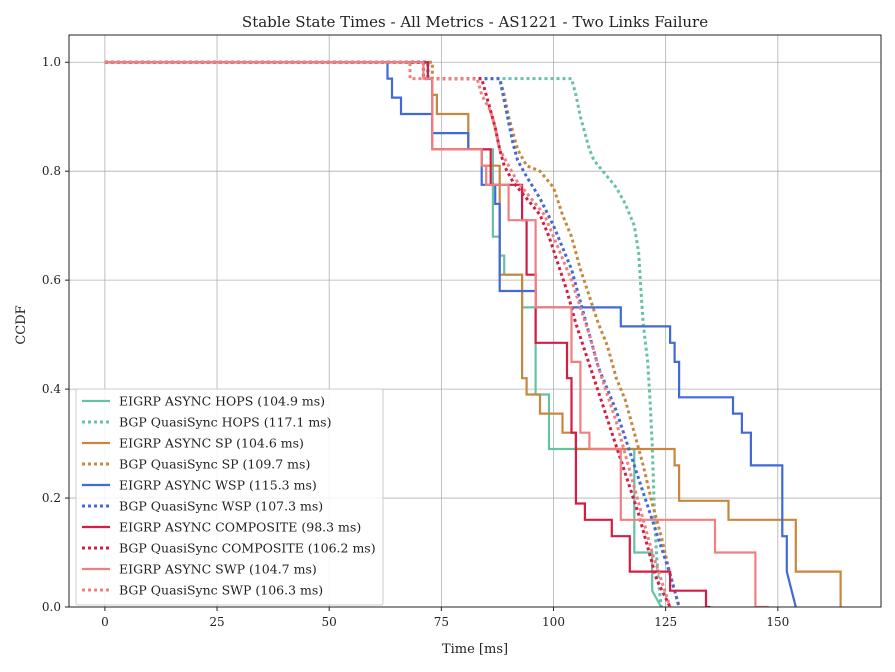 This screenshot has height=672, width=895. What do you see at coordinates (51, 280) in the screenshot?
I see `y-tick-label: 0.6` at bounding box center [51, 280].